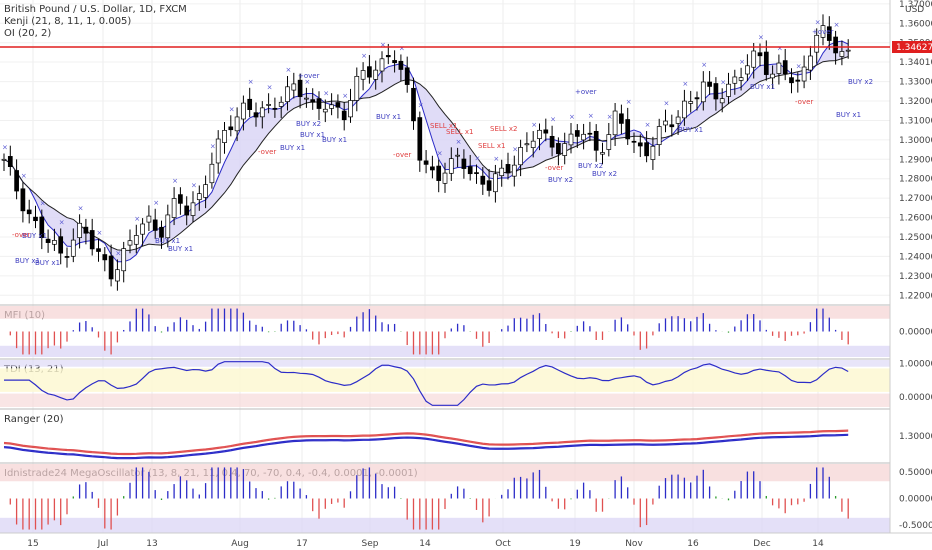 This screenshot has height=550, width=932. I want to click on y-tick-label: 1.37000, so click(915, 5).